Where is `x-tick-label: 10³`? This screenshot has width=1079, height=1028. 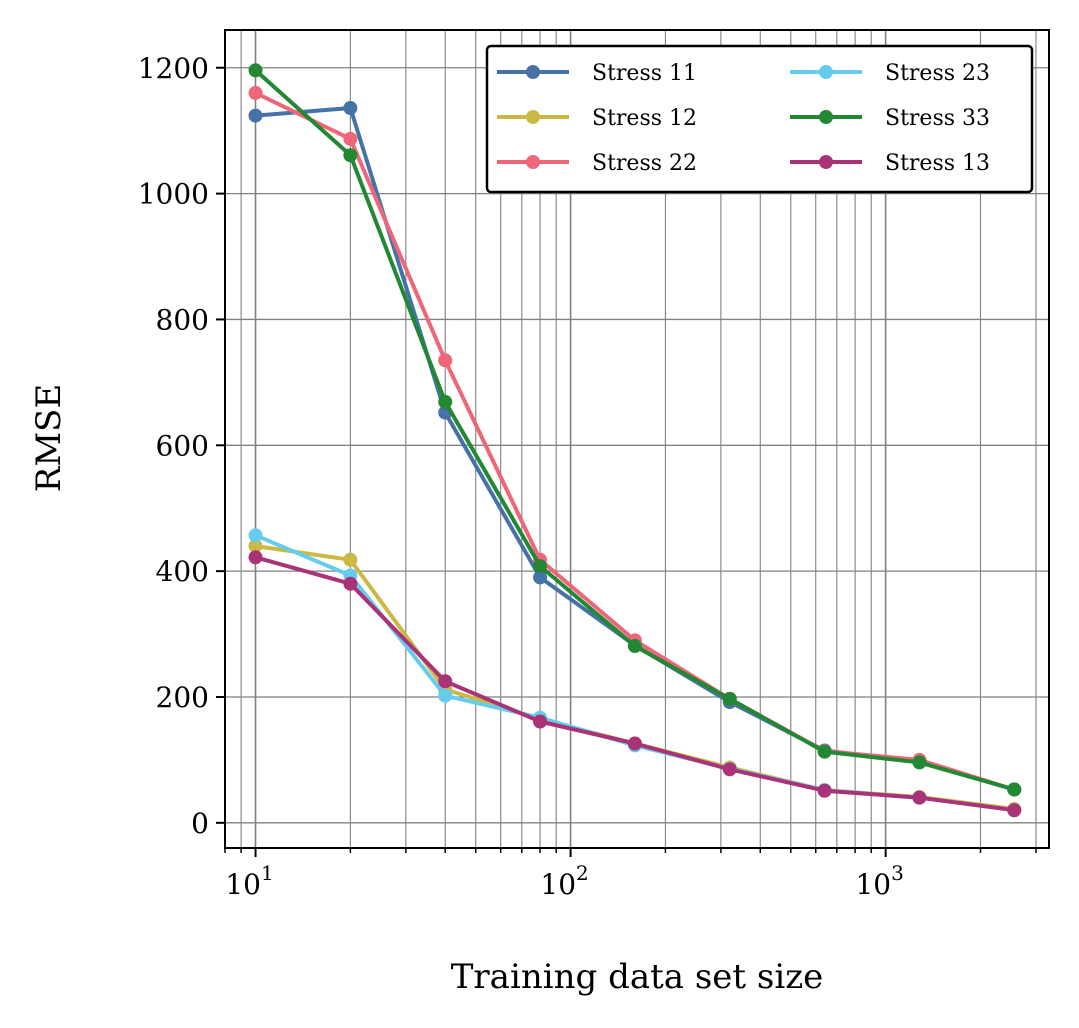
x-tick-label: 10³ is located at coordinates (879, 881).